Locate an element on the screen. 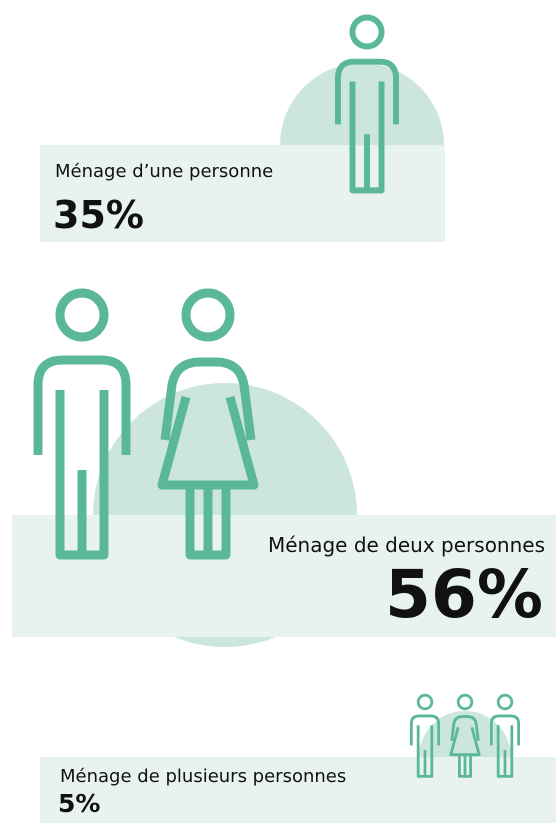  panel is located at coordinates (242, 193).